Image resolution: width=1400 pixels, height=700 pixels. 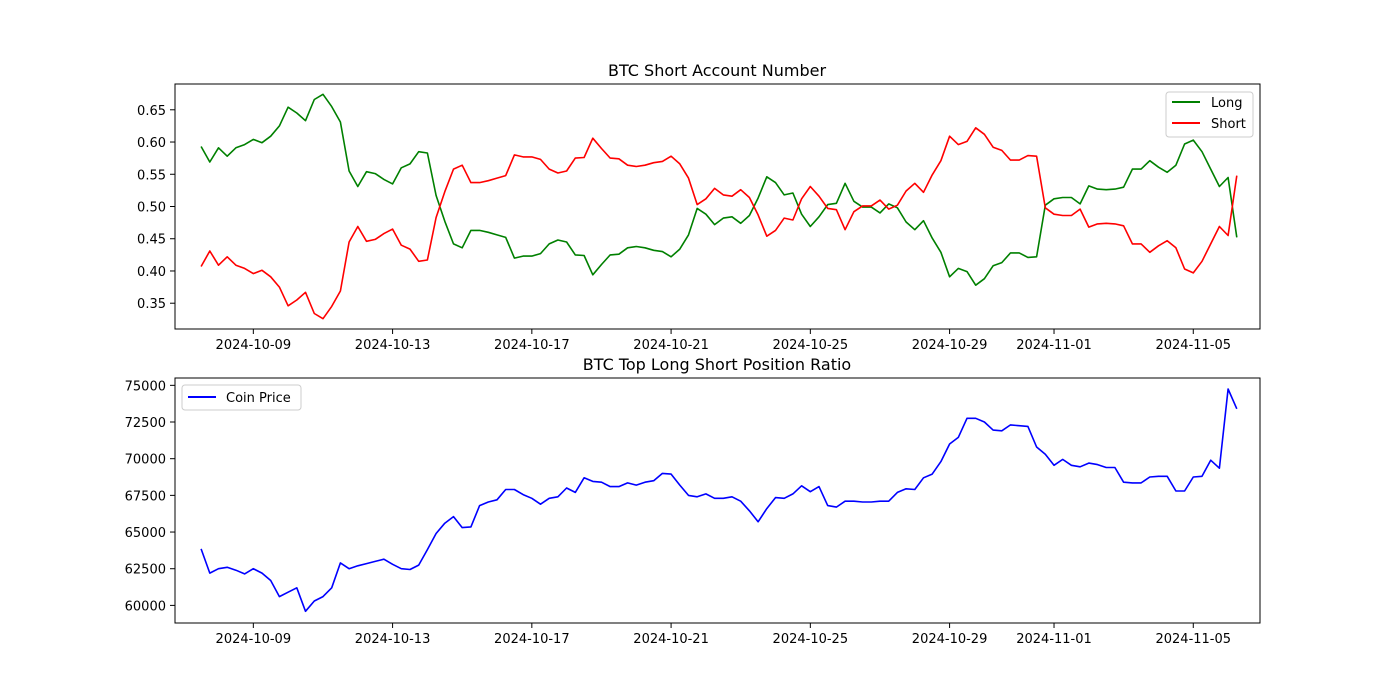 What do you see at coordinates (151, 143) in the screenshot?
I see `y-tick-label: 0.60` at bounding box center [151, 143].